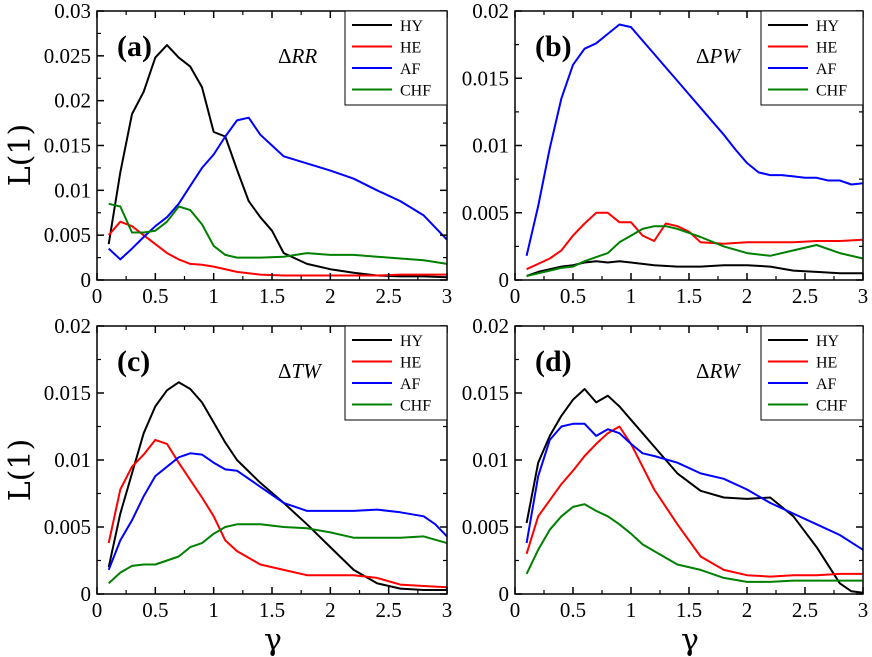 This screenshot has height=657, width=872. Describe the element at coordinates (67, 56) in the screenshot. I see `y-tick-label: 0.025` at that location.